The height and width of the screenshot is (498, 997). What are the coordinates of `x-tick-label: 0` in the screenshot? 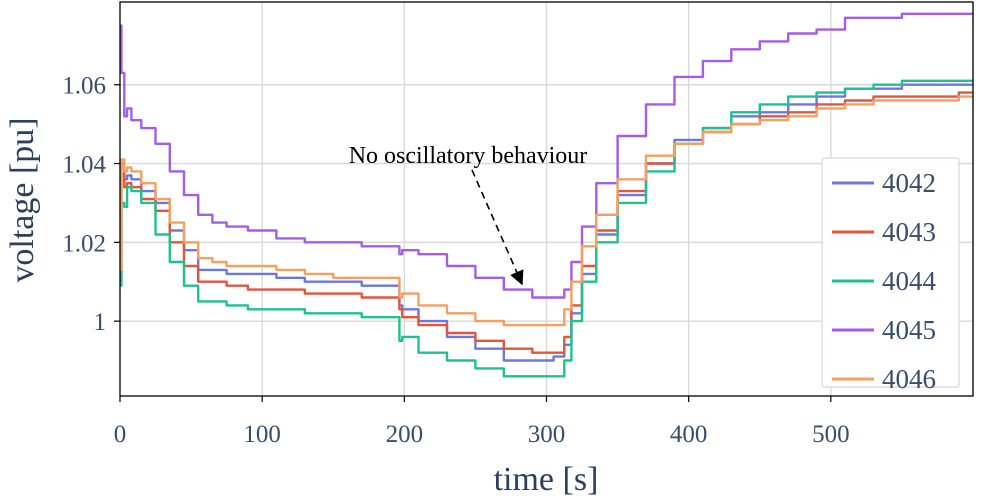 It's located at (120, 434).